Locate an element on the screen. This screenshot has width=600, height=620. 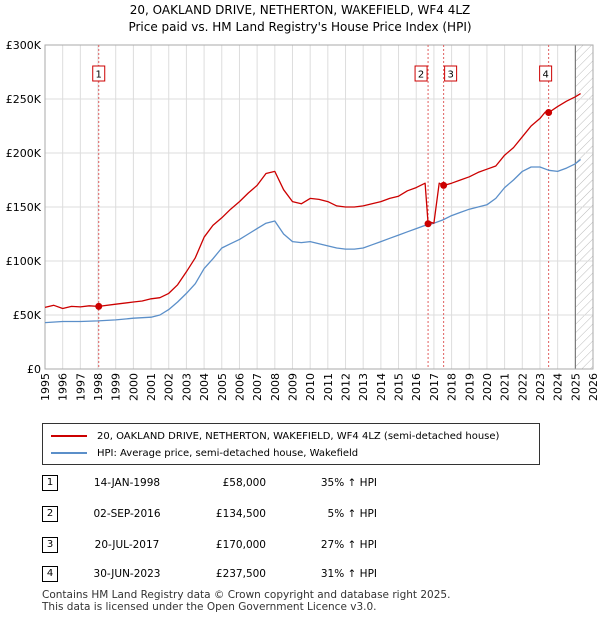
sale-number-badge: 4 is located at coordinates (50, 574).